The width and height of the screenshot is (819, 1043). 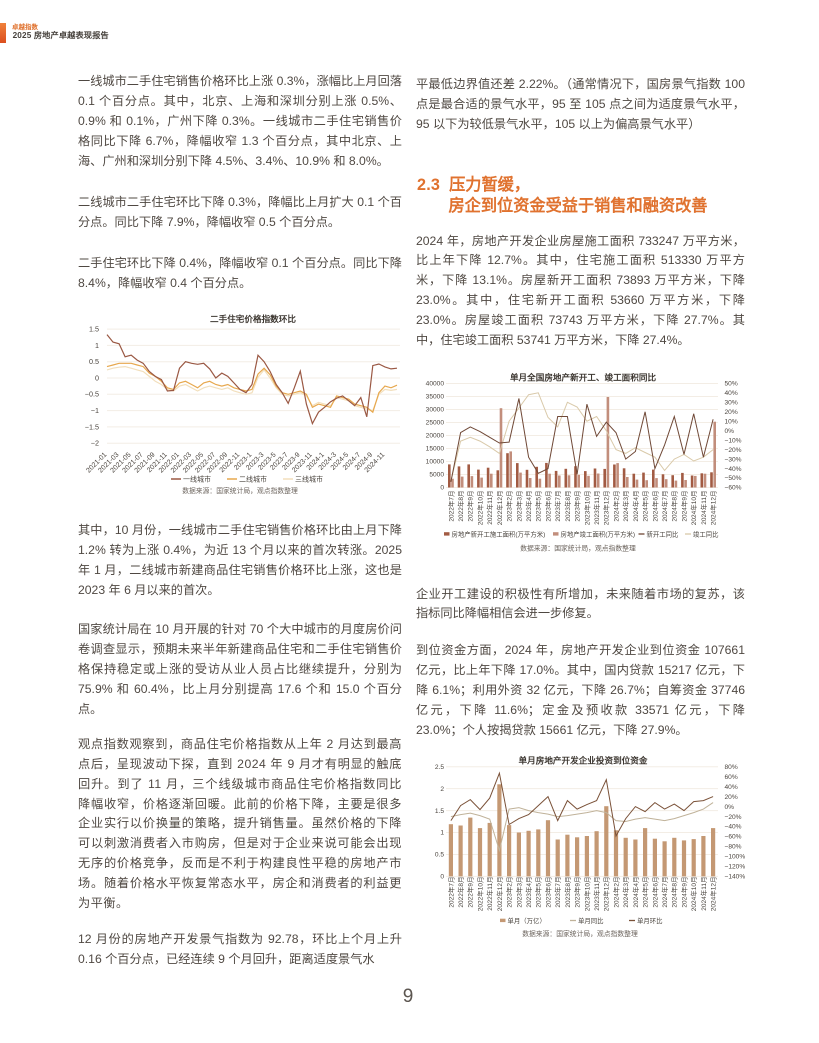 I want to click on svg-text: −100%, so click(x=735, y=857).